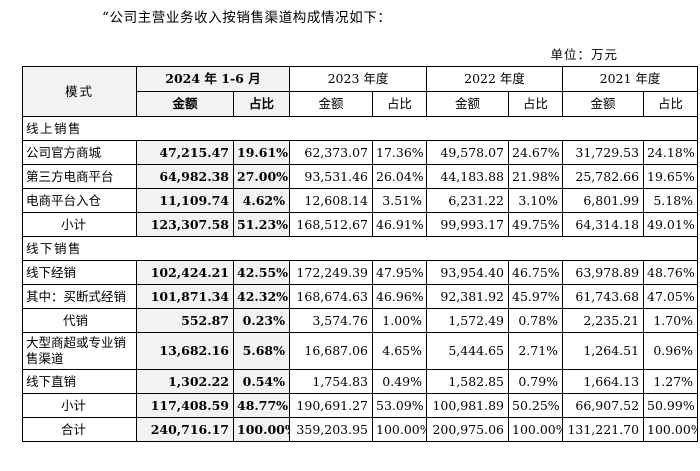 The width and height of the screenshot is (700, 471). I want to click on ratio-cell: 48.76%, so click(671, 272).